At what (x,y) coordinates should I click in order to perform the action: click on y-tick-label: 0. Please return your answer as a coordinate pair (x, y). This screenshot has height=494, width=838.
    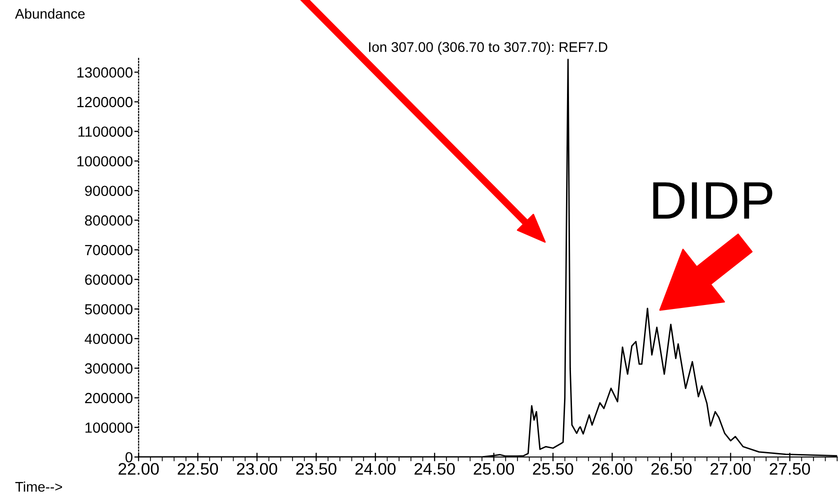
    Looking at the image, I should click on (129, 457).